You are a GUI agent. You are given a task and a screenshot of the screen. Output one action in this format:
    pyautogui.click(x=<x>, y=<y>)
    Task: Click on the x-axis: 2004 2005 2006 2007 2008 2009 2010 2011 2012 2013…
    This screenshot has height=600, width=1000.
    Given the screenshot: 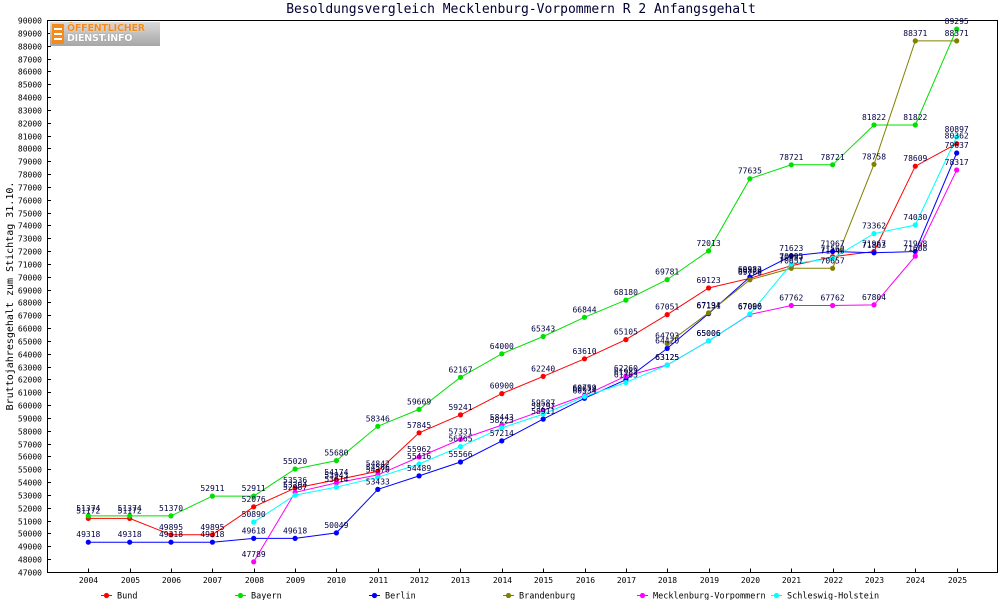 What is the action you would take?
    pyautogui.click(x=523, y=576)
    